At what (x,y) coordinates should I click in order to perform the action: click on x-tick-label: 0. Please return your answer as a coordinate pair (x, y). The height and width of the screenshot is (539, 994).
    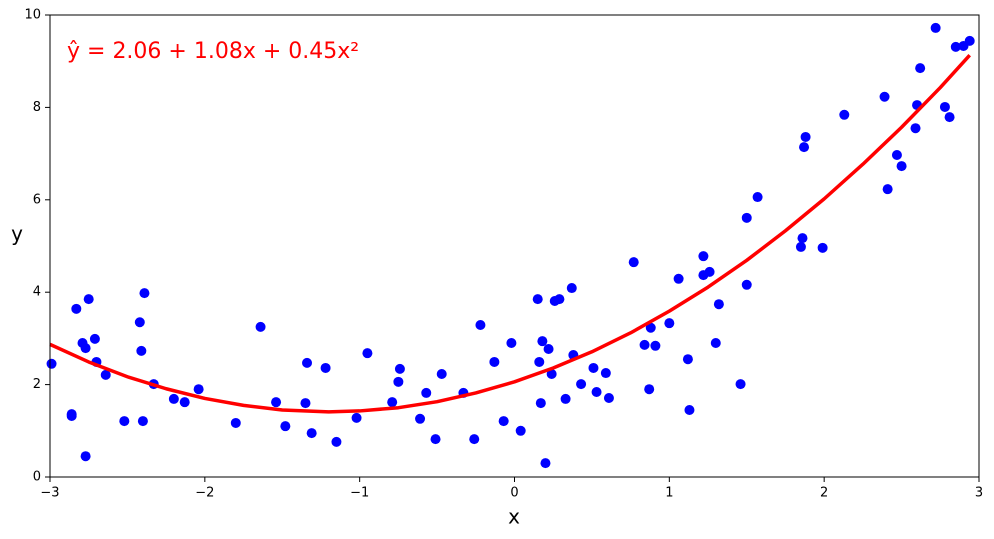
    Looking at the image, I should click on (514, 493).